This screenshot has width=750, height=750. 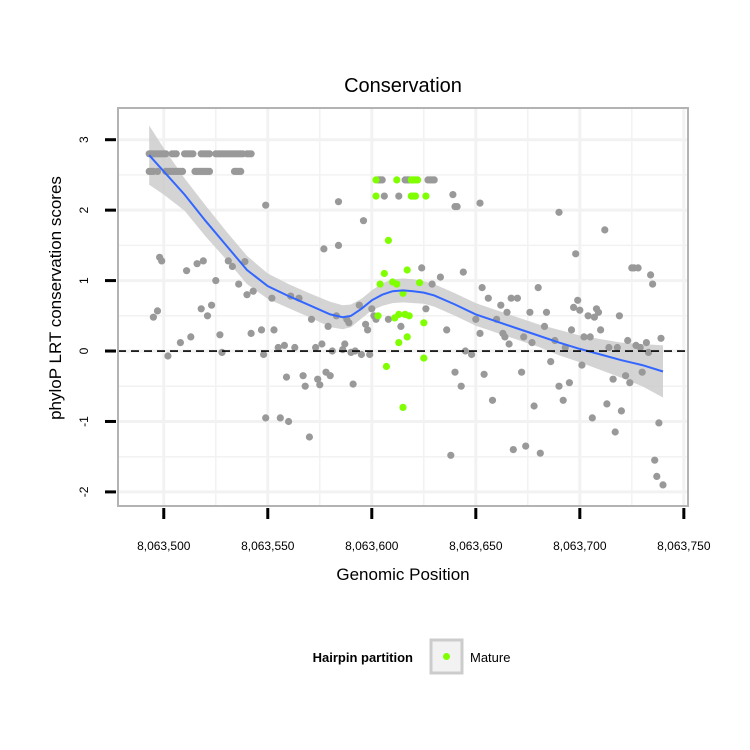 What do you see at coordinates (476, 546) in the screenshot?
I see `x-tick-label: 8,063,650` at bounding box center [476, 546].